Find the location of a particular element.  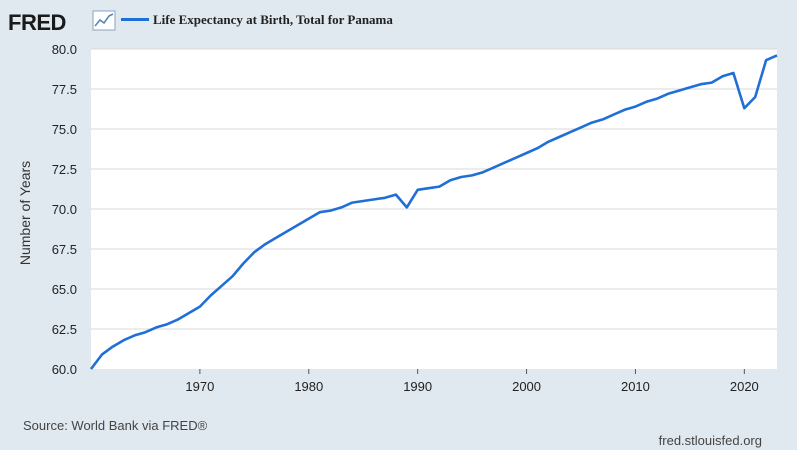

y-tick-label: 62.5 is located at coordinates (64, 329).